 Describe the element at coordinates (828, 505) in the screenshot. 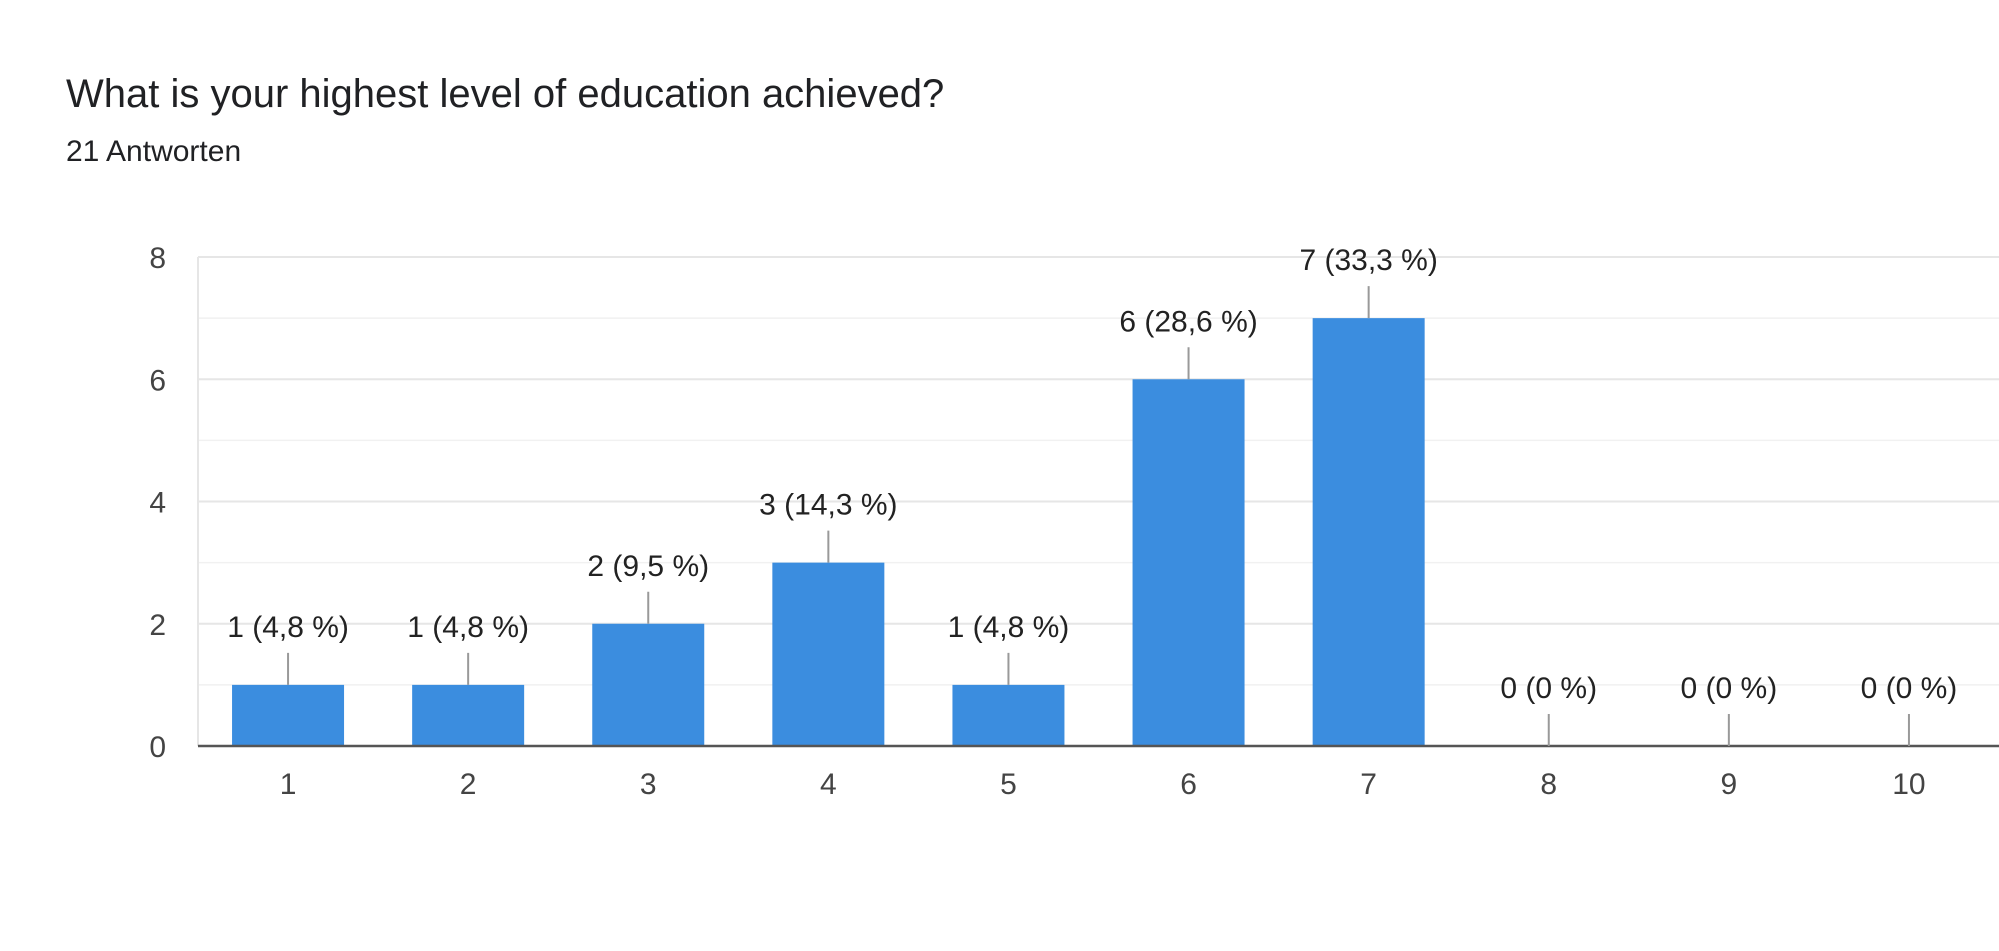

I see `data-label-4: 3 (14,3 %)` at that location.